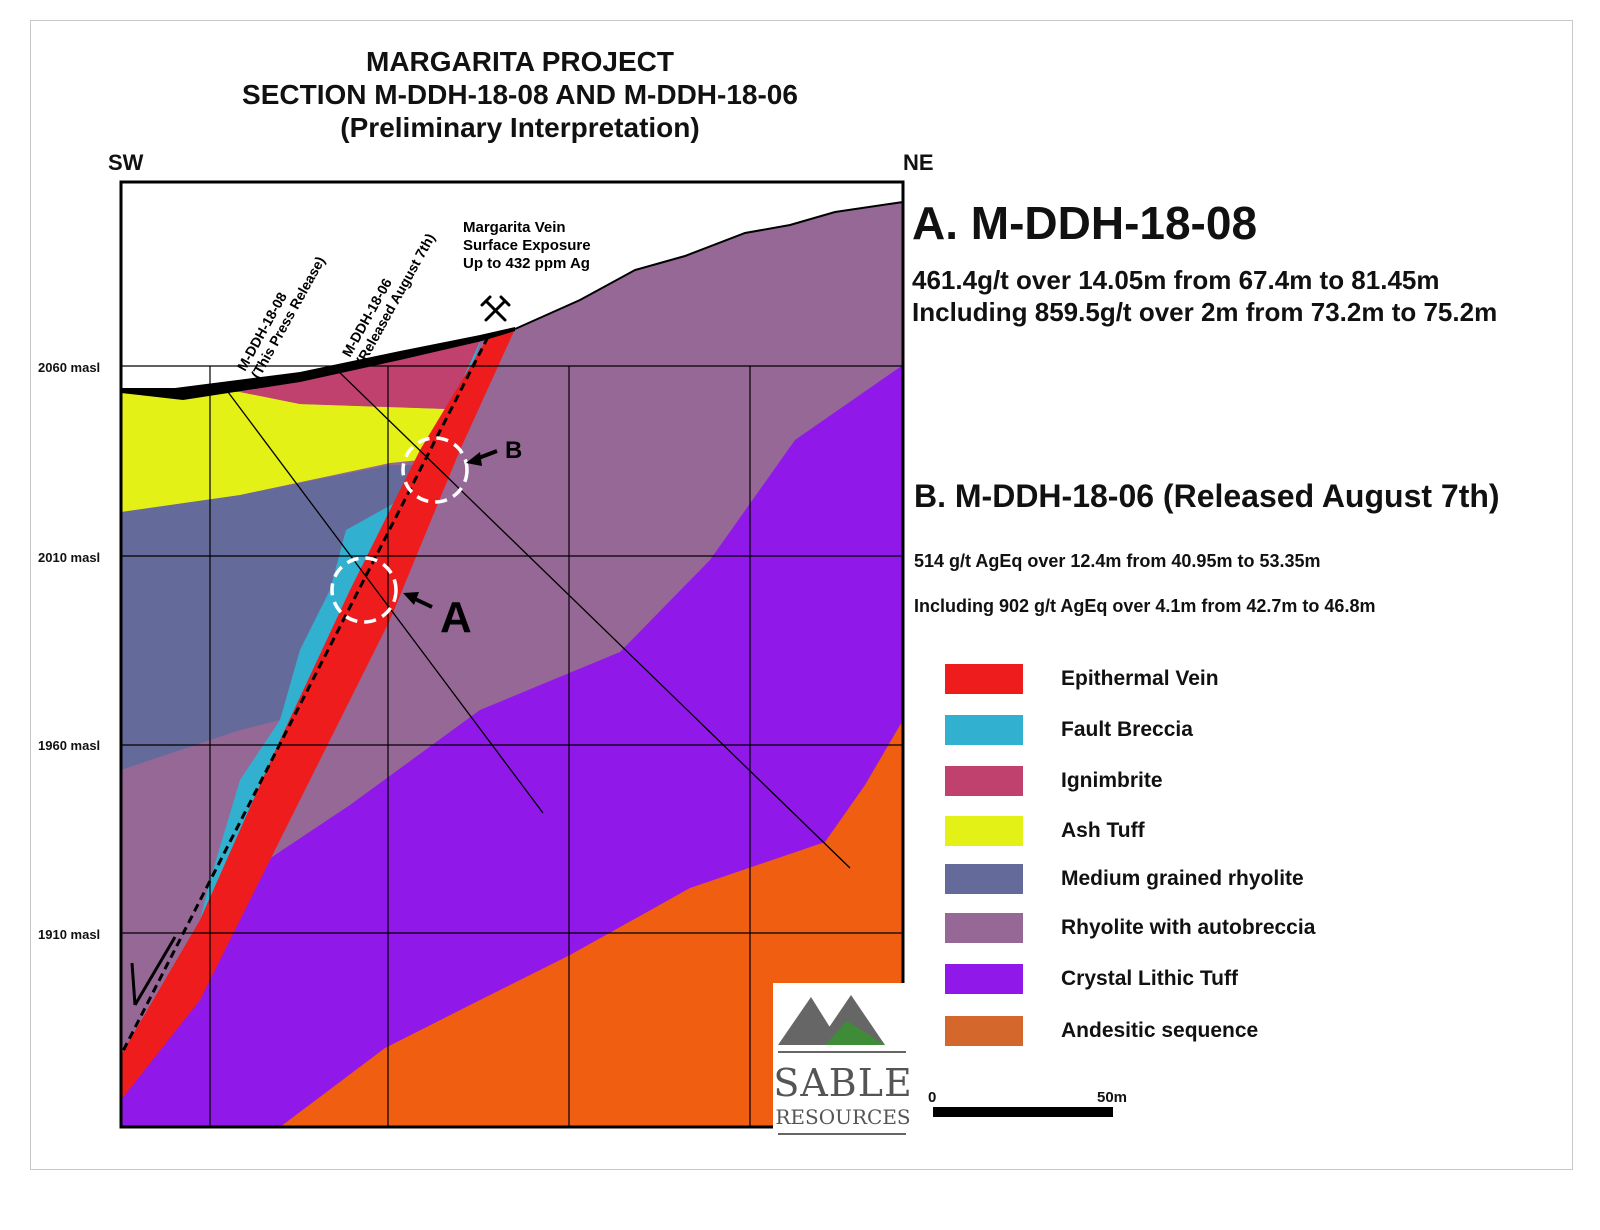  I want to click on result-a-heading: A. M-DDH-18-08, so click(1085, 223).